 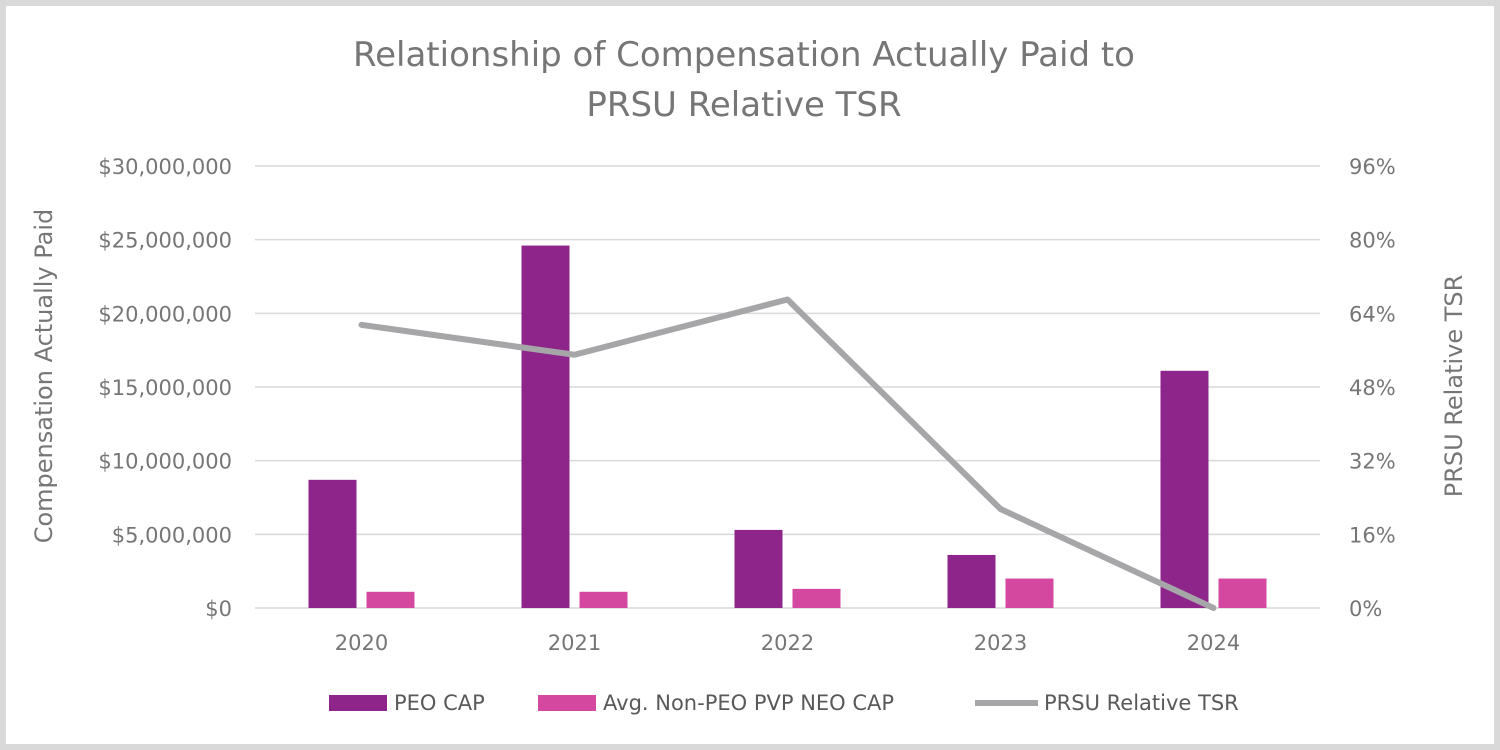 What do you see at coordinates (1372, 167) in the screenshot?
I see `y2-tick-label: 96%` at bounding box center [1372, 167].